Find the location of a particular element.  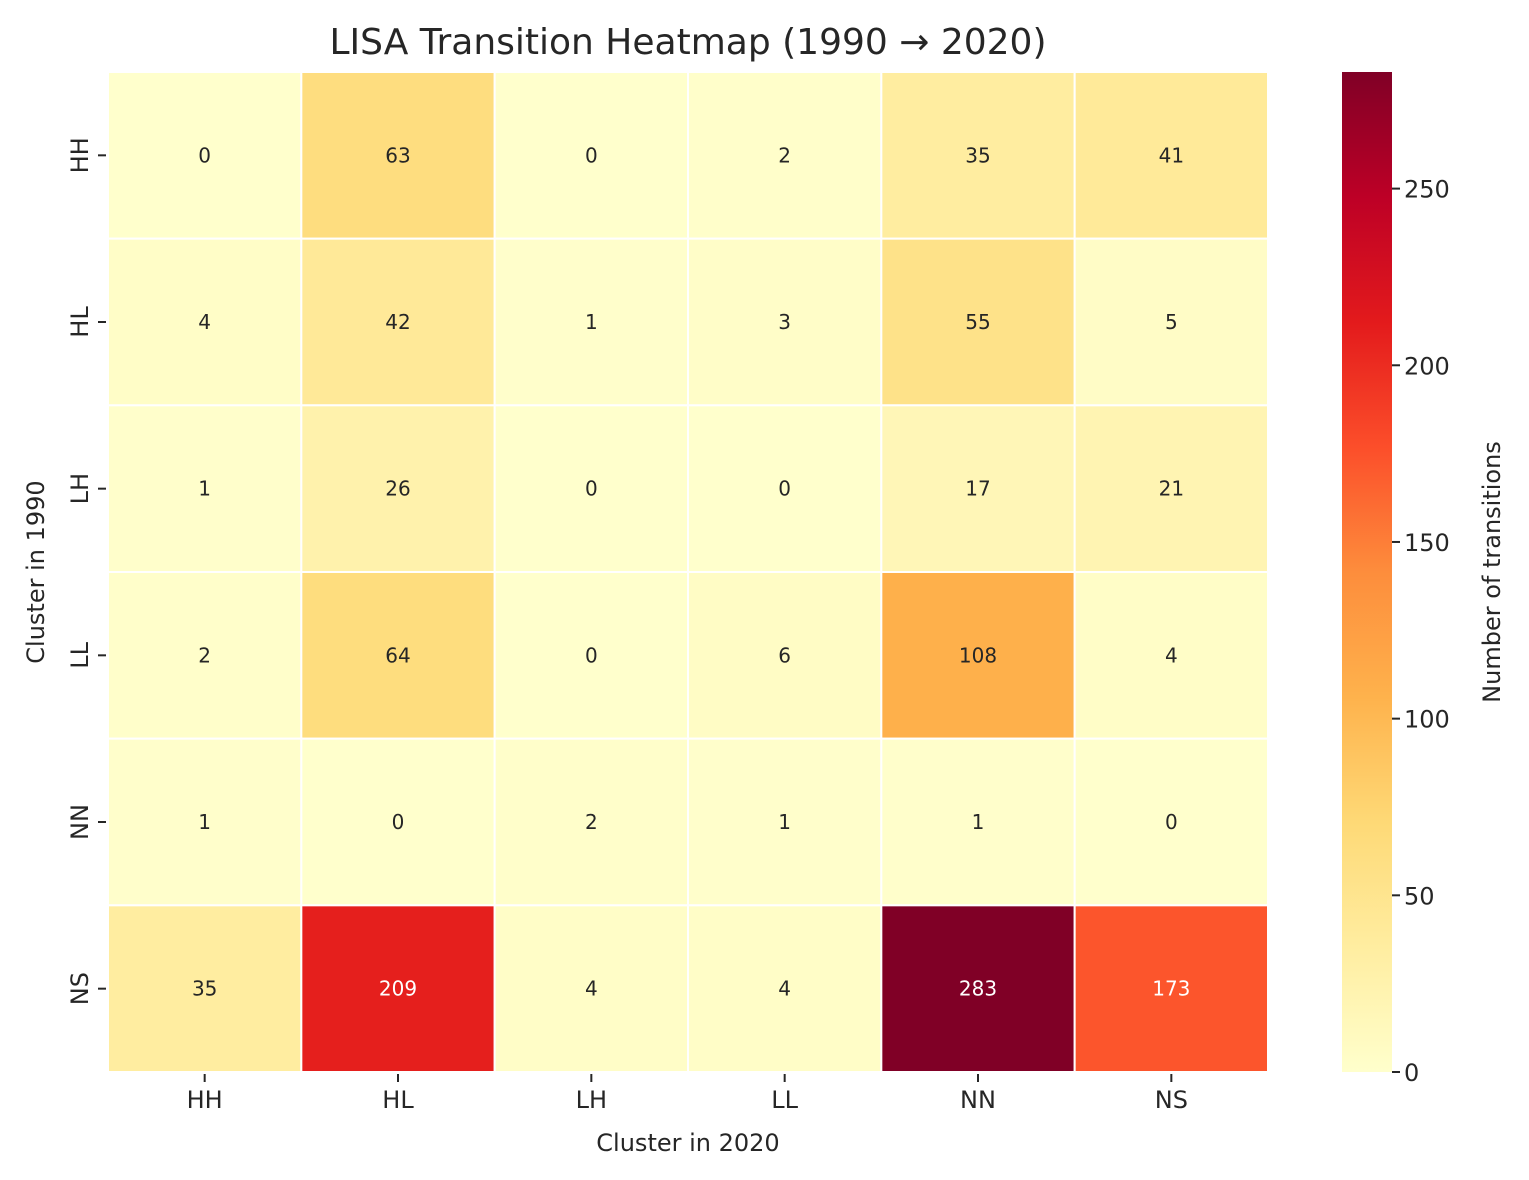

cell-value-label: 17 is located at coordinates (977, 489).